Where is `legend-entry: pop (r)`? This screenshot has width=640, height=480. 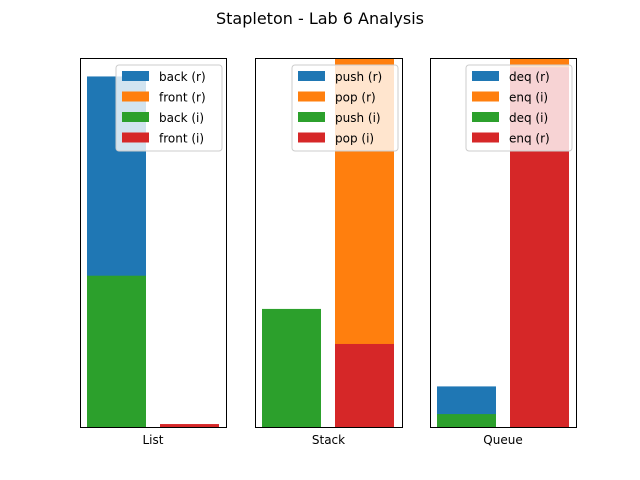 legend-entry: pop (r) is located at coordinates (355, 98).